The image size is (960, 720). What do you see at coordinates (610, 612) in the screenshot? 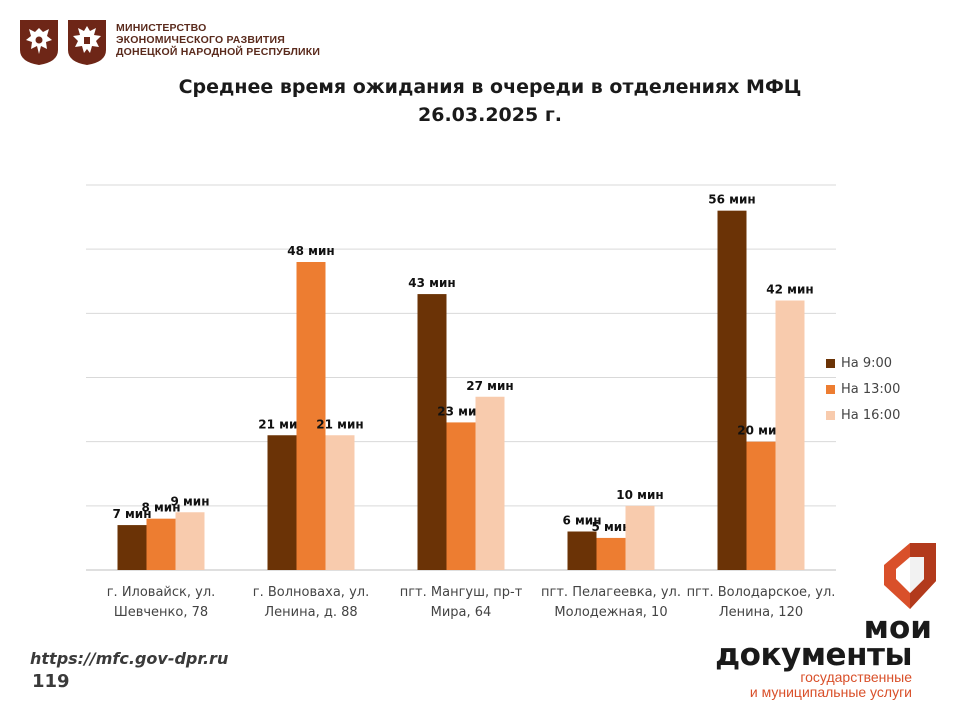
I see `category-label: Молодежная, 10` at bounding box center [610, 612].